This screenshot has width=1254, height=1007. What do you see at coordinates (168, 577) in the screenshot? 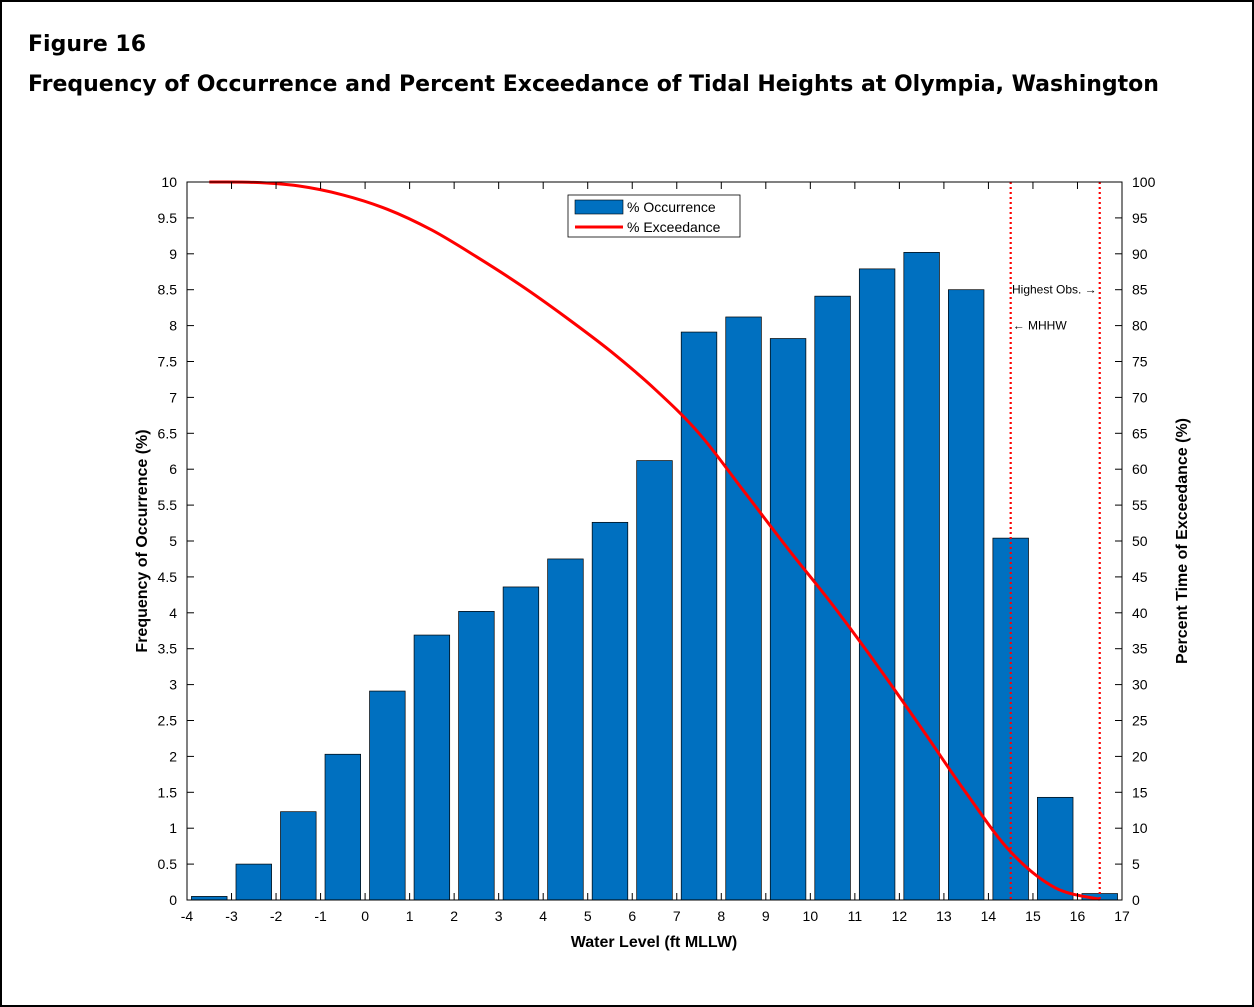
I see `y-left-tick-label: 4.5` at bounding box center [168, 577].